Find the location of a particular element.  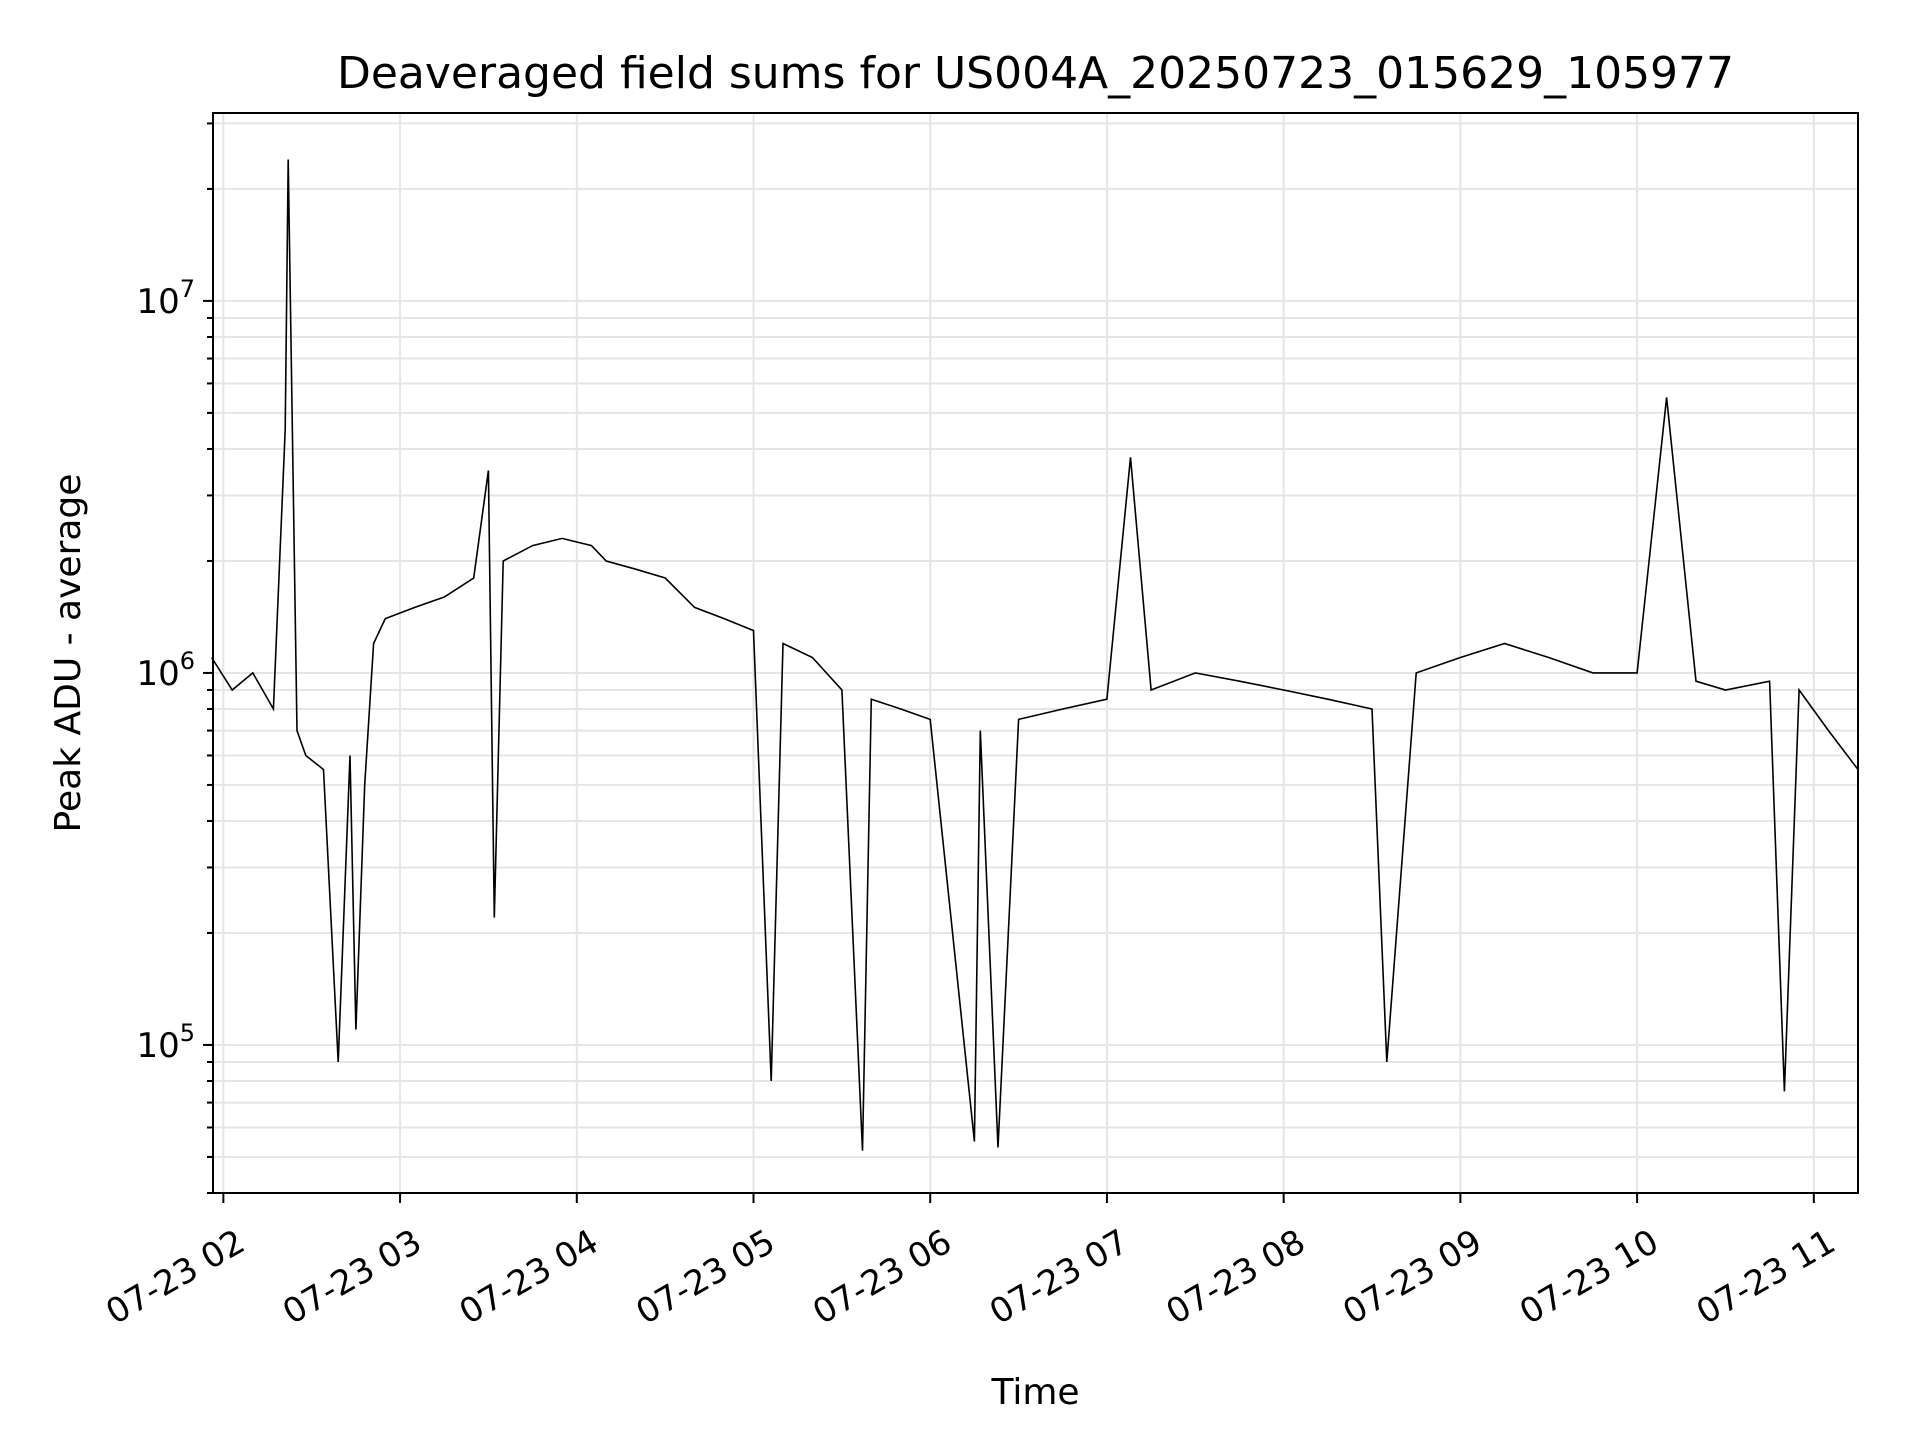

y-tick-label-exponent: 6 is located at coordinates (187, 661).